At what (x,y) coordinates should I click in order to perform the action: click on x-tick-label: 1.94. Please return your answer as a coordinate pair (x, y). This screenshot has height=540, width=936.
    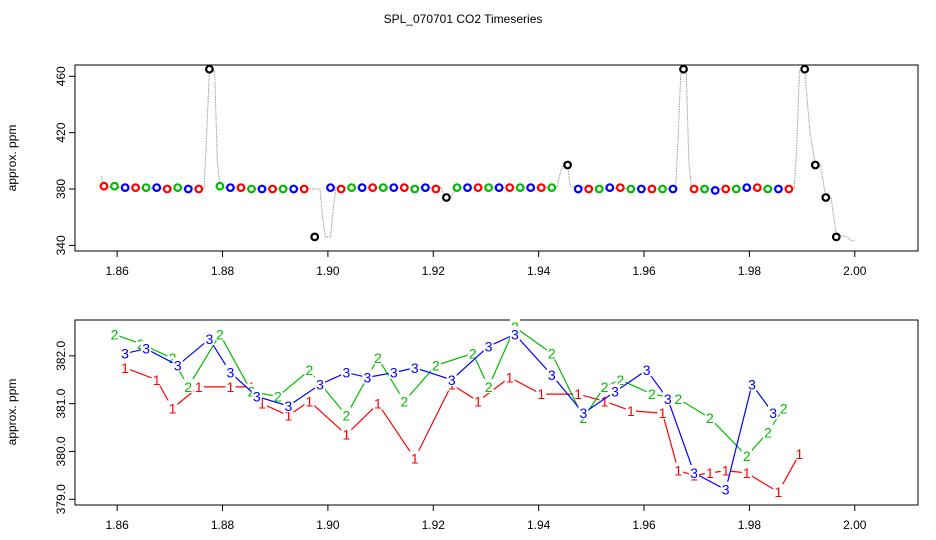
    Looking at the image, I should click on (539, 525).